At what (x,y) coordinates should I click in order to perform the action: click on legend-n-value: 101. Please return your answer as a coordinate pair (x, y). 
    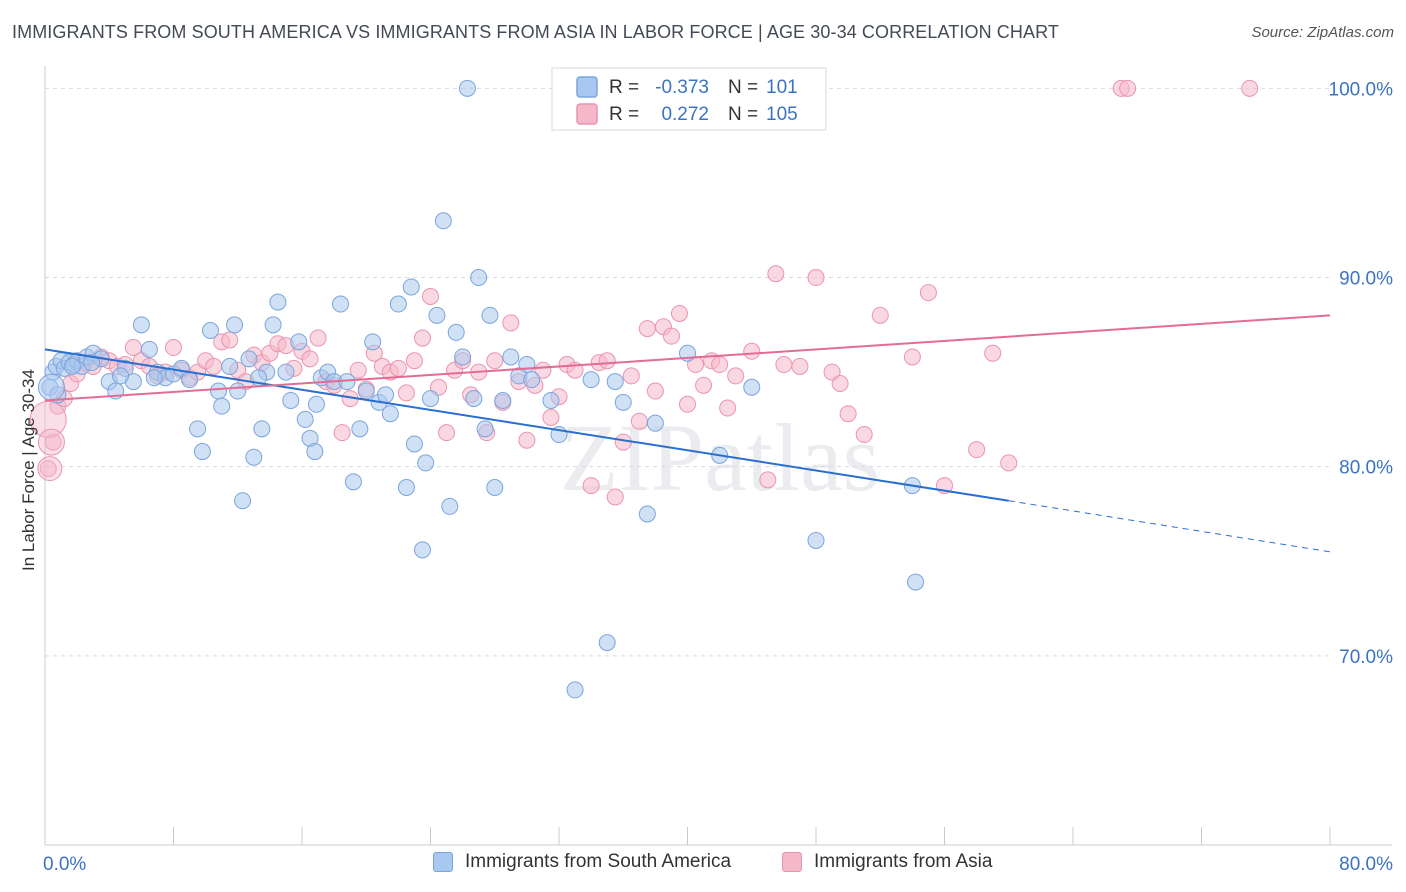
    Looking at the image, I should click on (782, 87).